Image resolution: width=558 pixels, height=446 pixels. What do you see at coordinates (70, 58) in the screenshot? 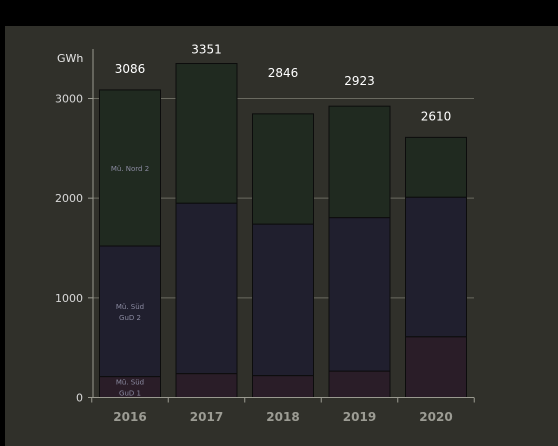
I see `y-axis-unit-label: GWh` at bounding box center [70, 58].